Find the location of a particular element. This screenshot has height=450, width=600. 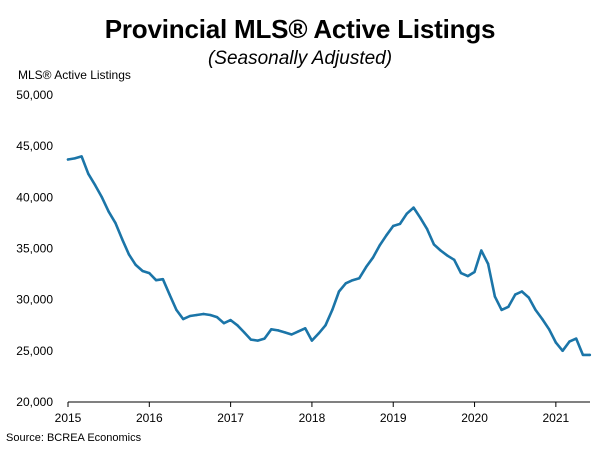

x-tick-label: 2020 is located at coordinates (474, 418).